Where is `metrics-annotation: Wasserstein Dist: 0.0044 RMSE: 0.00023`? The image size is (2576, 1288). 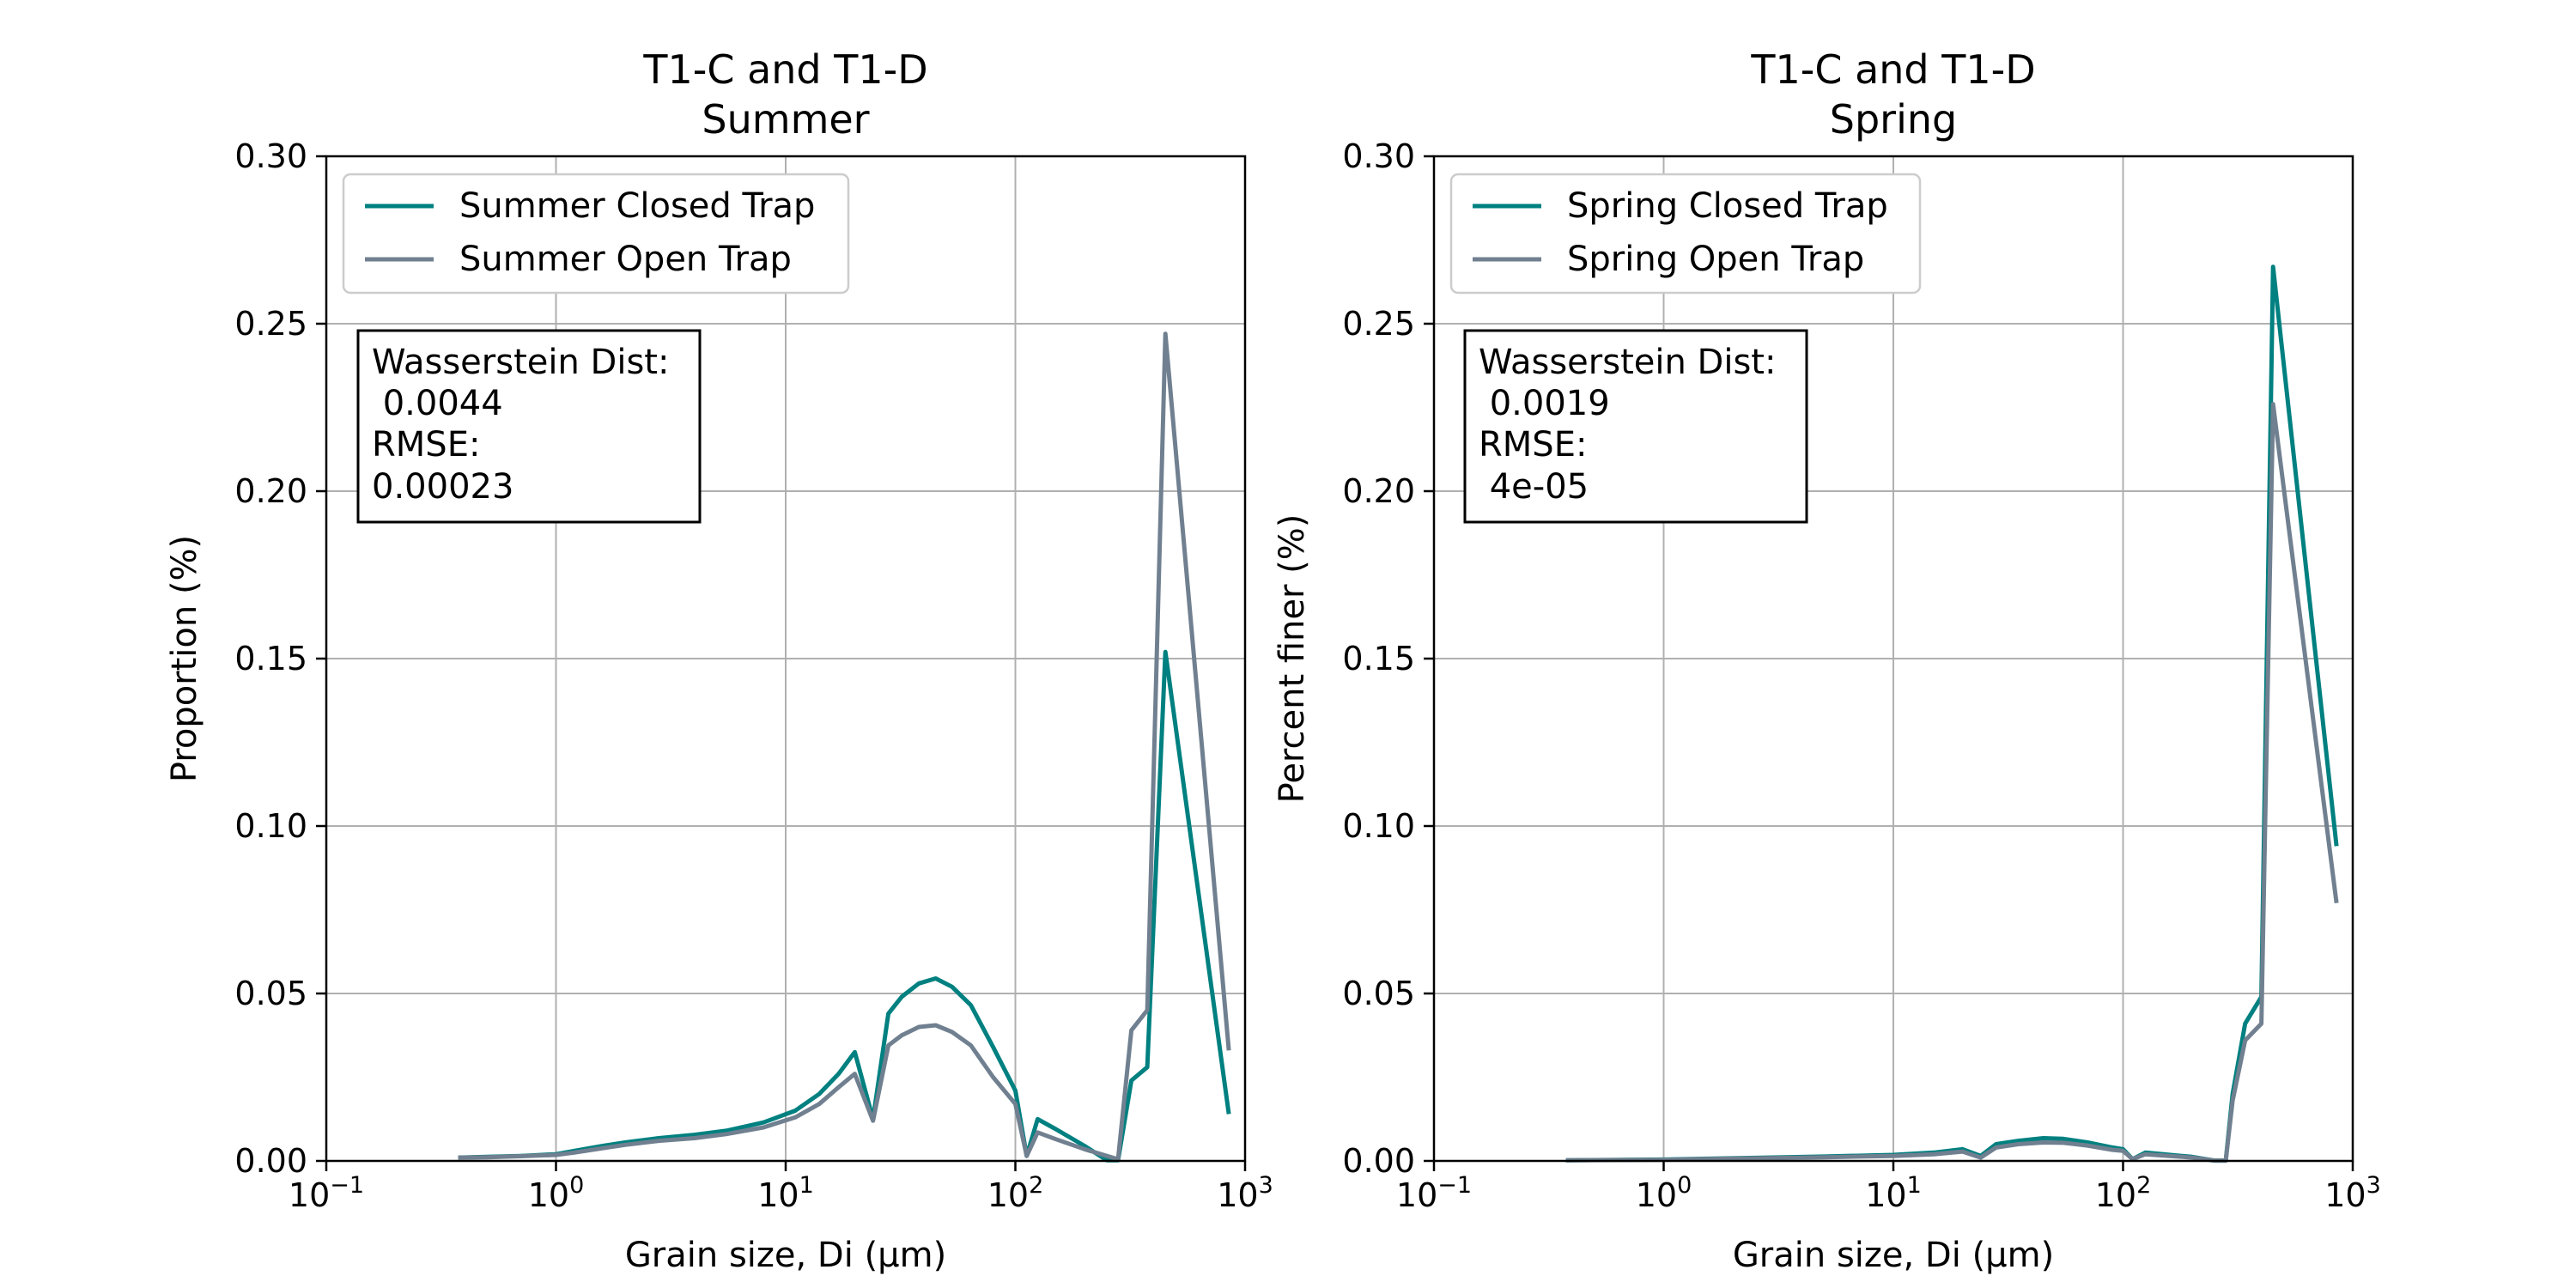 metrics-annotation: Wasserstein Dist: 0.0044 RMSE: 0.00023 is located at coordinates (529, 426).